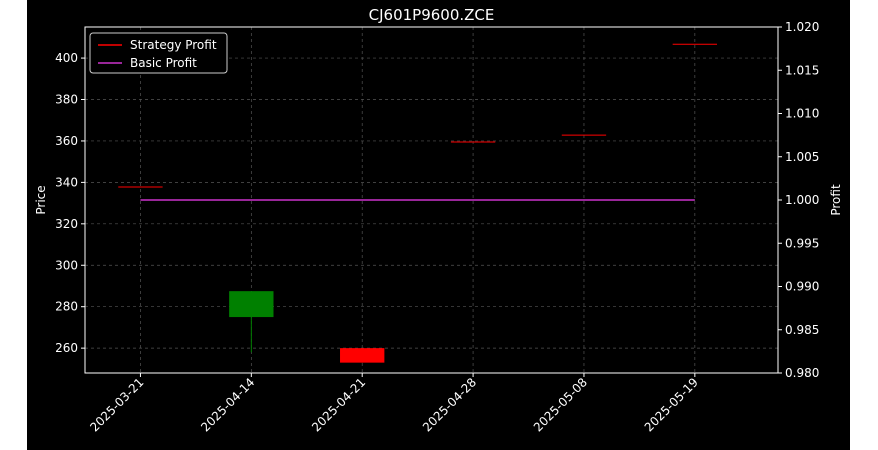 Image resolution: width=878 pixels, height=450 pixels. Describe the element at coordinates (802, 287) in the screenshot. I see `right-tick-label: 0.990` at that location.